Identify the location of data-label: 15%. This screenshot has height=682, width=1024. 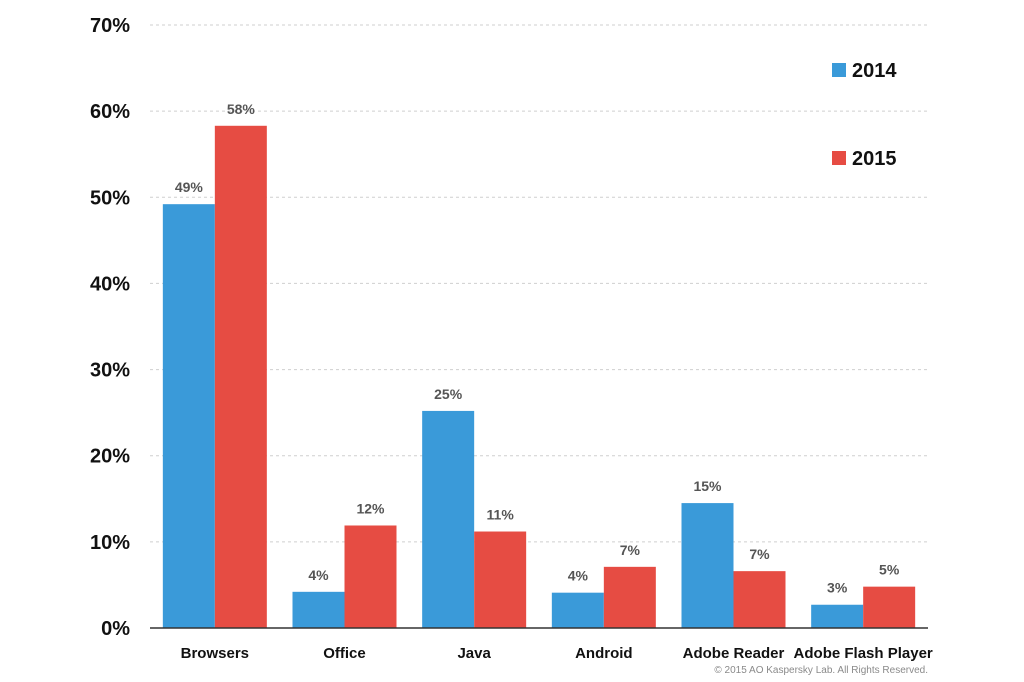
(707, 486).